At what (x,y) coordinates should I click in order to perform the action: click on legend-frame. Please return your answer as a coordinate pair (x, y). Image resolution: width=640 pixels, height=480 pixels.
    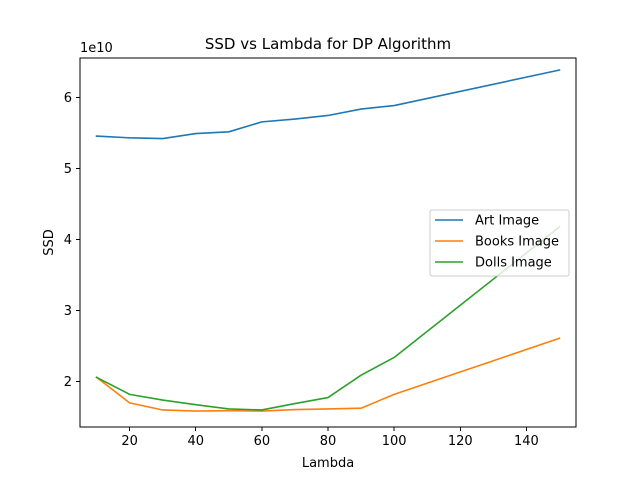
    Looking at the image, I should click on (499, 243).